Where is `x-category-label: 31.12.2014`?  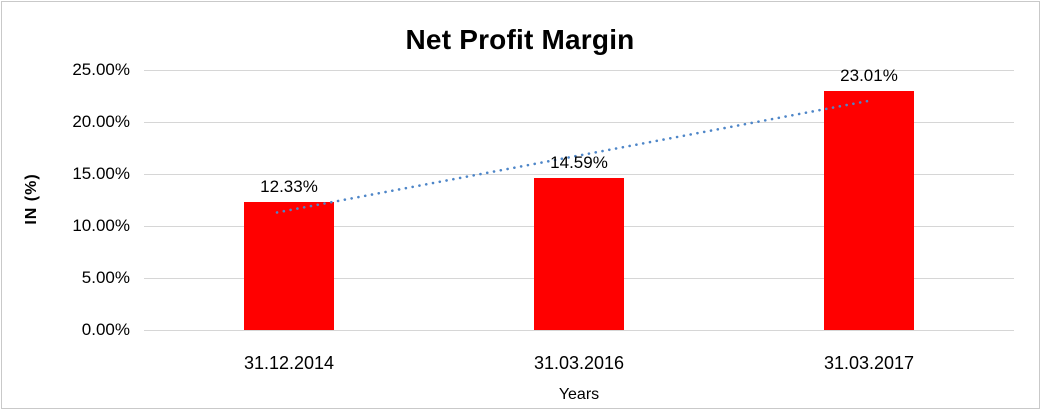
x-category-label: 31.12.2014 is located at coordinates (289, 363).